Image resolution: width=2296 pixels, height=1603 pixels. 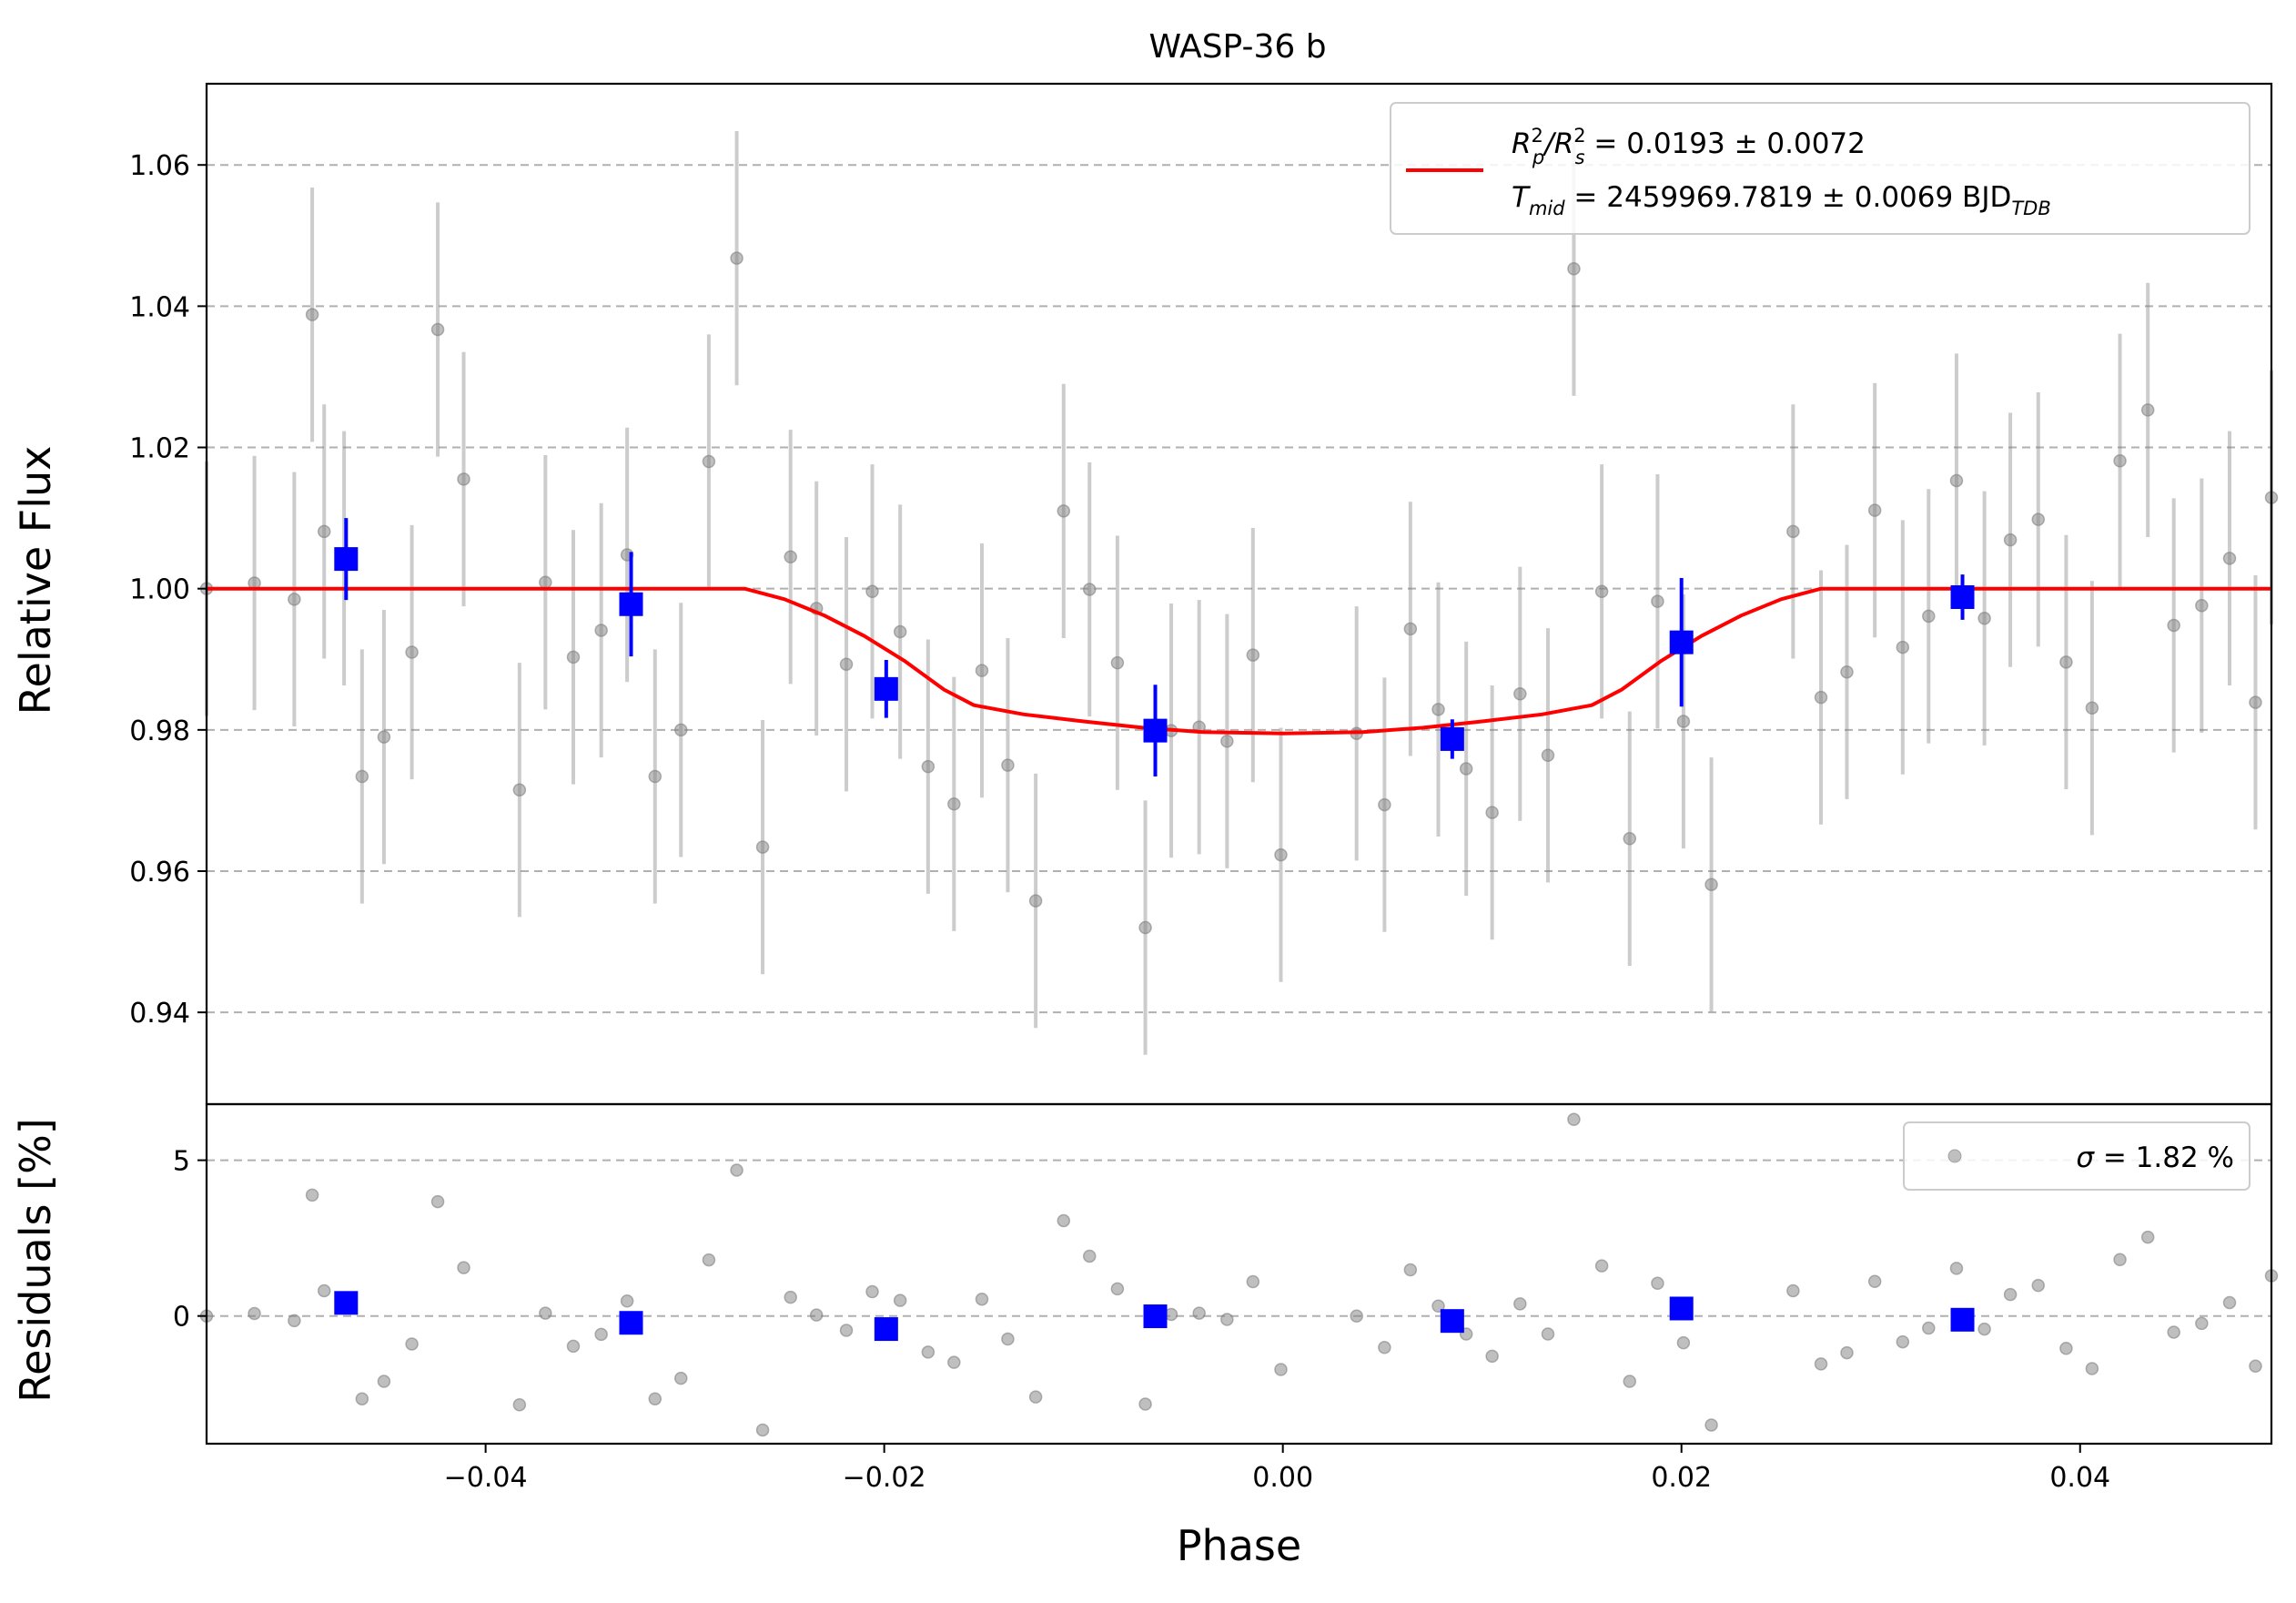 What do you see at coordinates (160, 1014) in the screenshot?
I see `flux-y-tick-label: 0.94` at bounding box center [160, 1014].